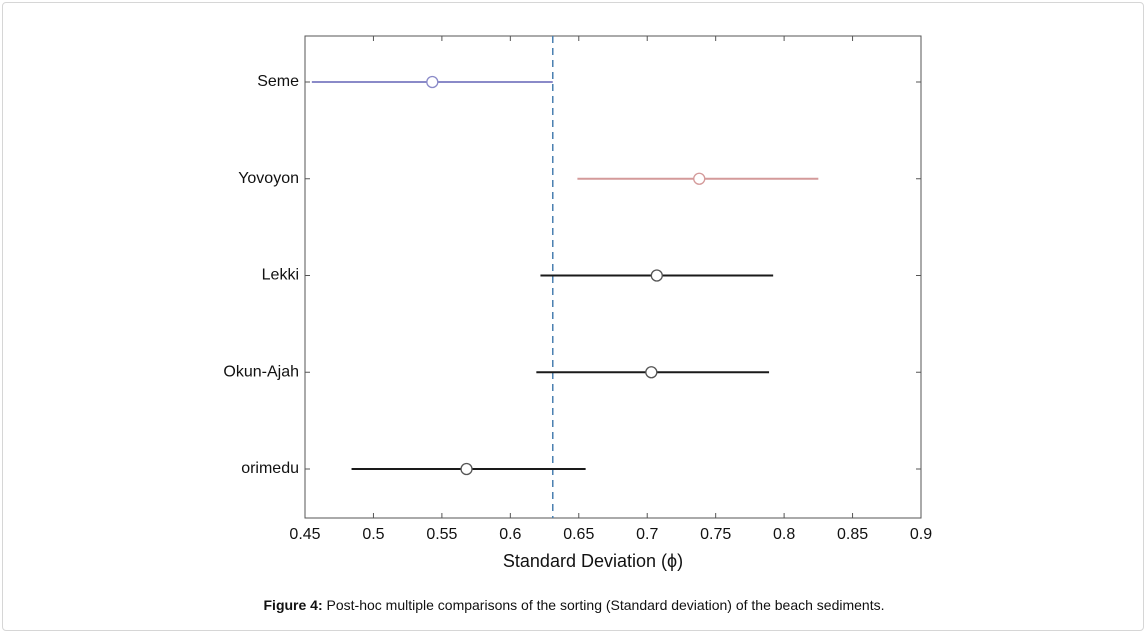 The height and width of the screenshot is (635, 1148). Describe the element at coordinates (280, 275) in the screenshot. I see `y-tick-label: Lekki` at that location.